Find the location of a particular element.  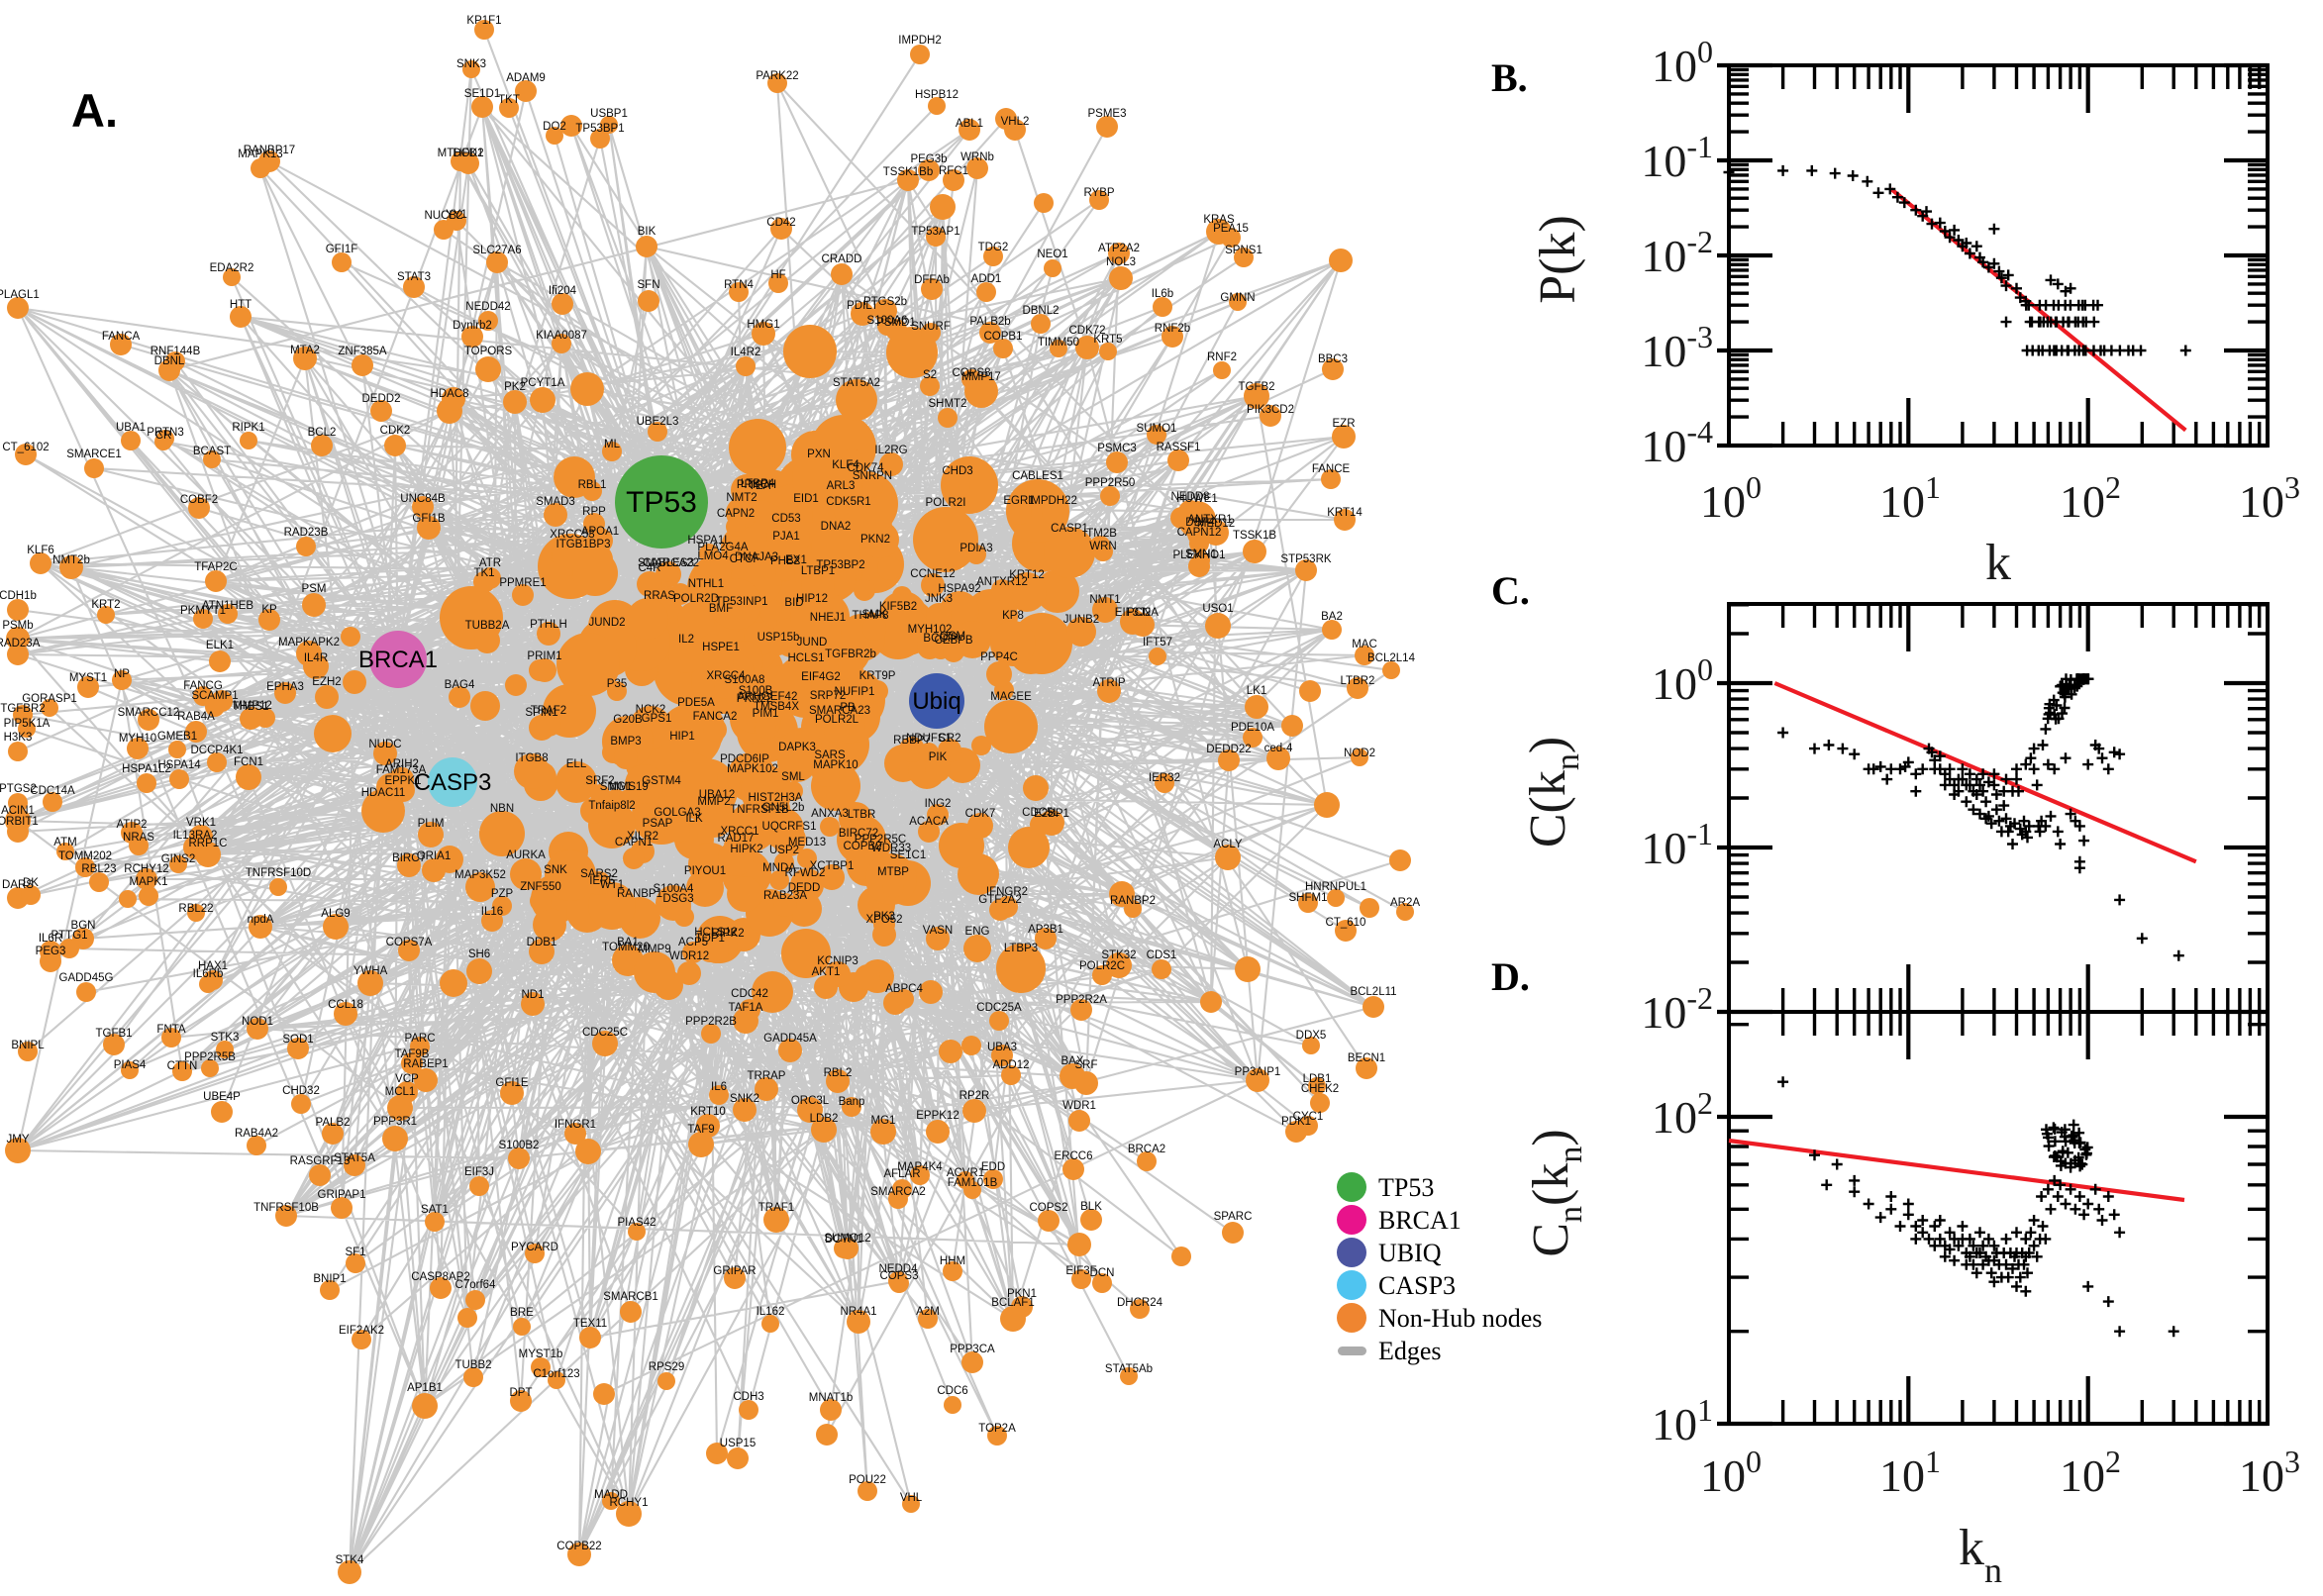

svg-text: HIST2H3A is located at coordinates (776, 798).